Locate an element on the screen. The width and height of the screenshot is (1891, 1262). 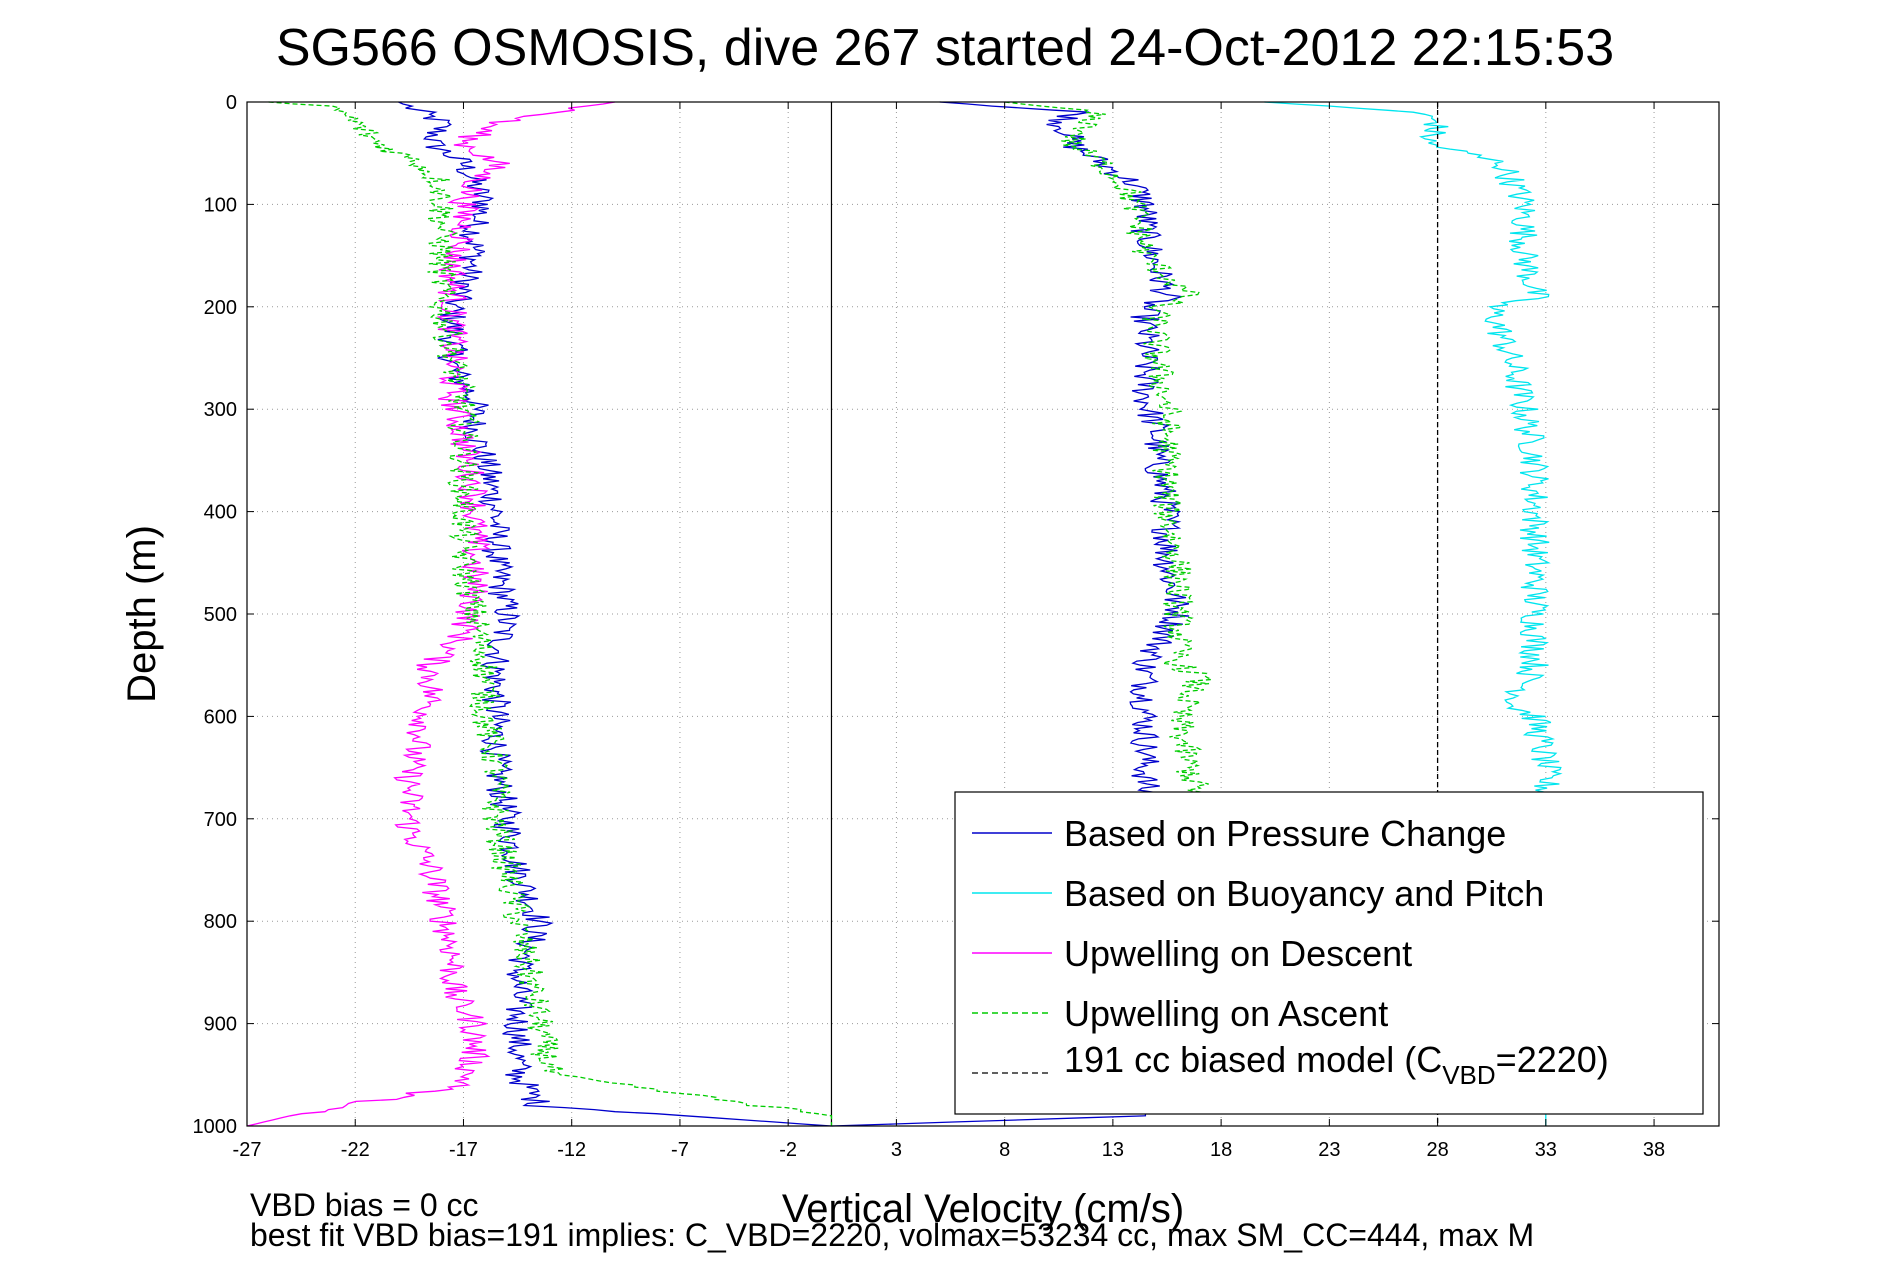
x-tick-label: 18 is located at coordinates (1221, 1150).